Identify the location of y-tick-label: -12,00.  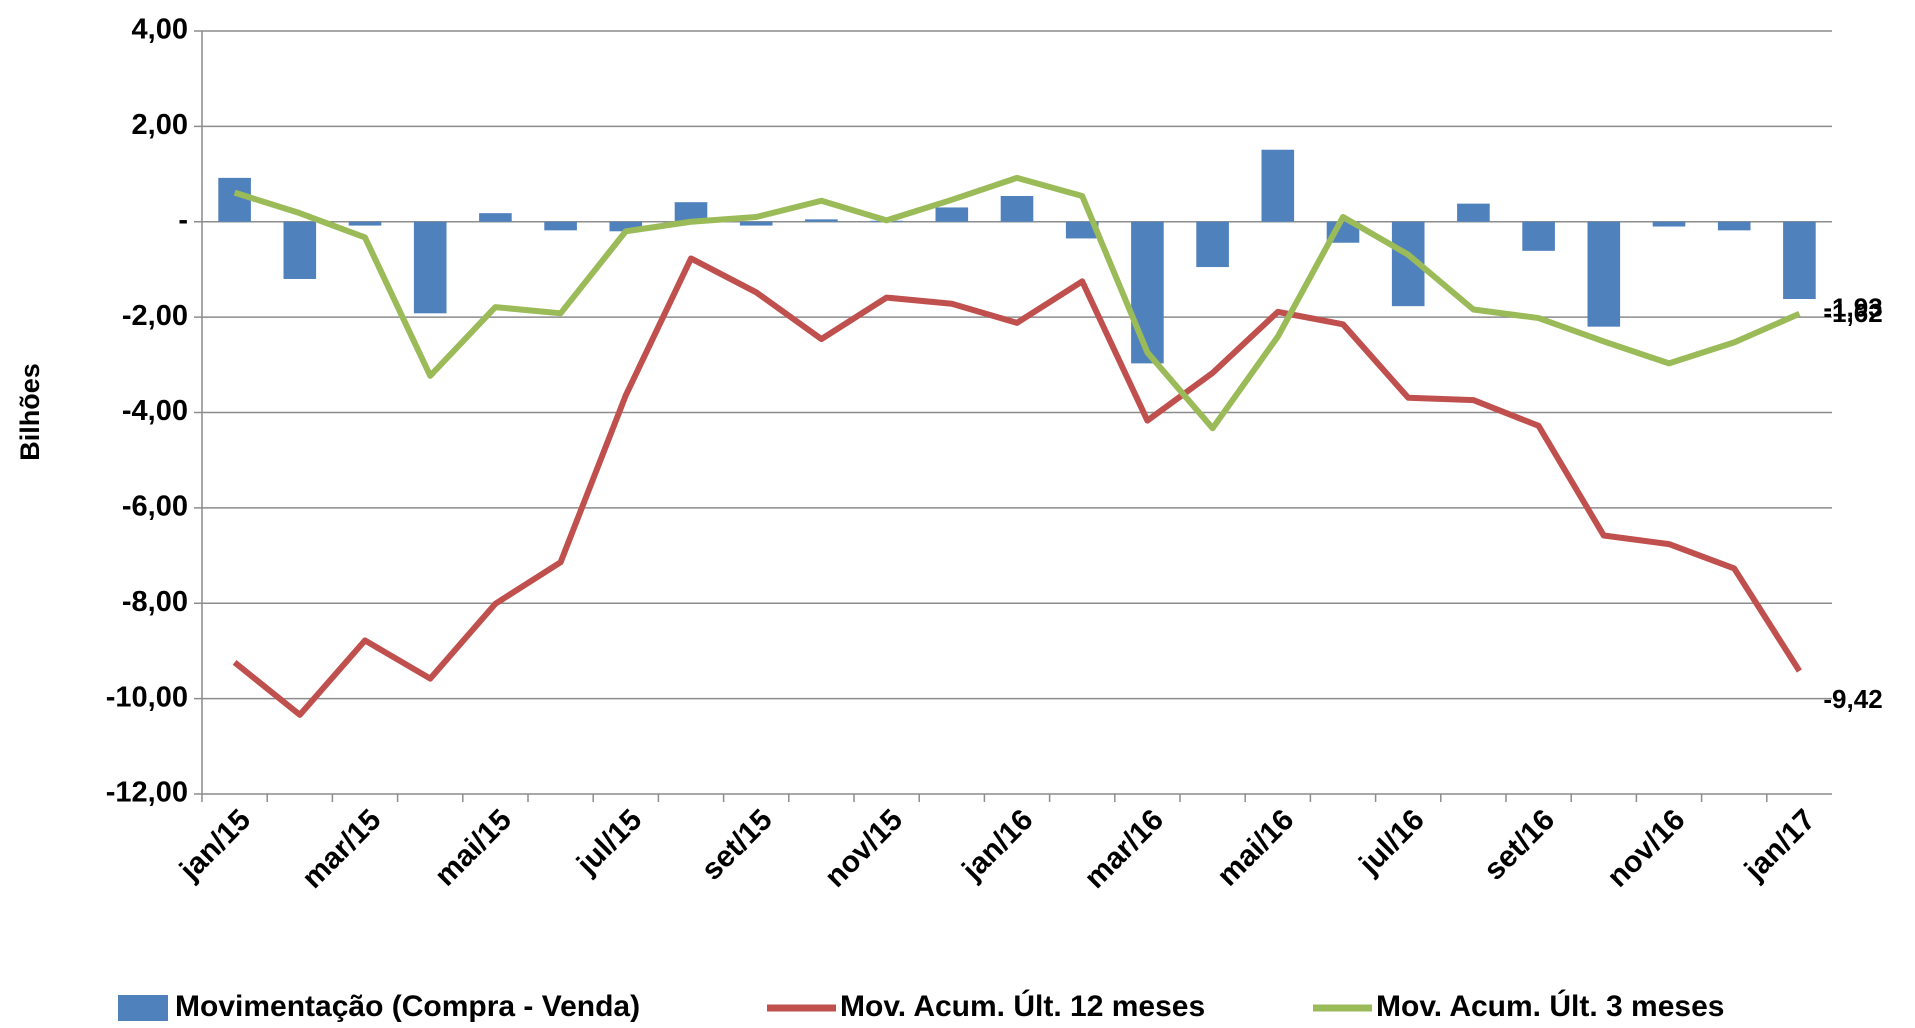
(147, 793).